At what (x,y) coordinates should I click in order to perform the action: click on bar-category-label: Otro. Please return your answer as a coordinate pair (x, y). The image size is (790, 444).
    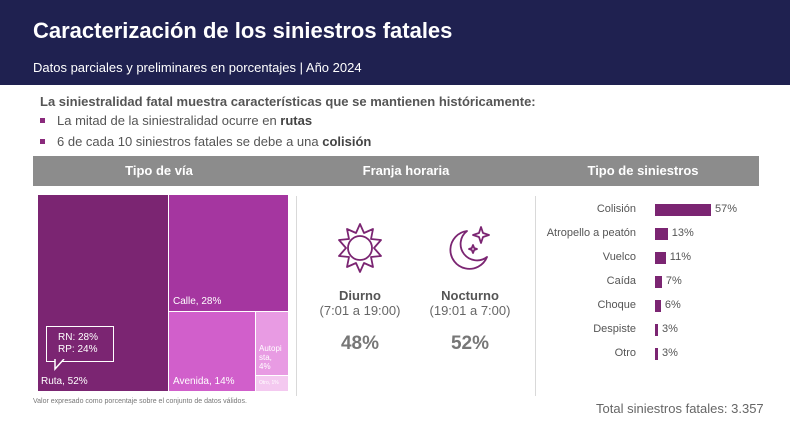
    Looking at the image, I should click on (625, 353).